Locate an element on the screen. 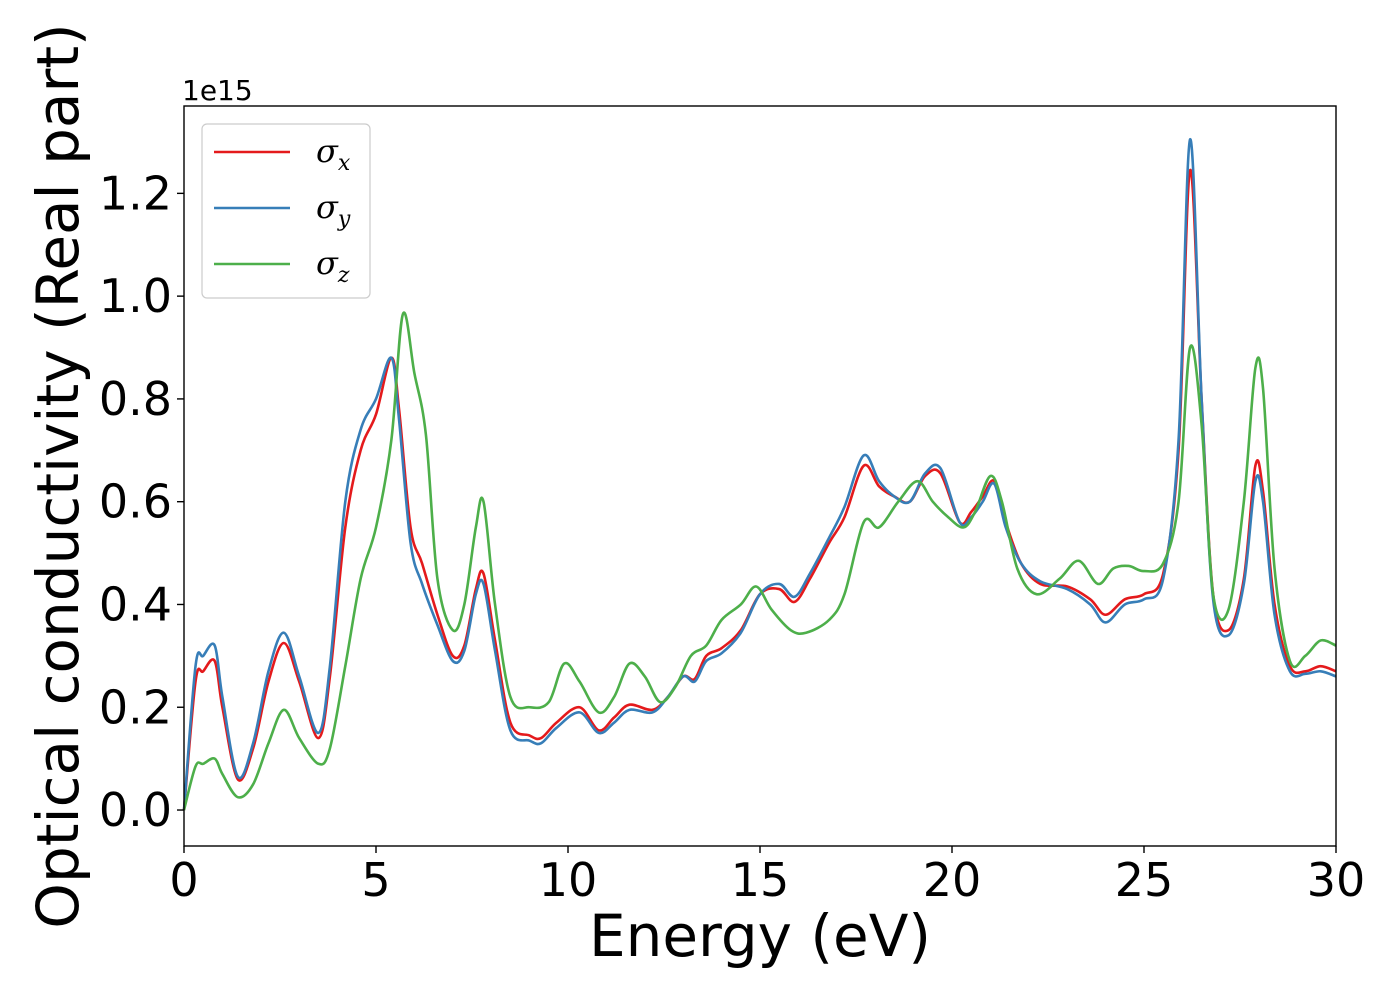 The height and width of the screenshot is (1000, 1400). y-tick-label: 0.6 is located at coordinates (135, 502).